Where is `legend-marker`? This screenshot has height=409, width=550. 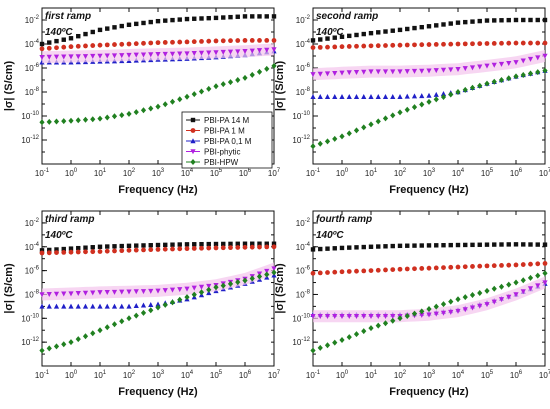 legend-marker is located at coordinates (193, 152).